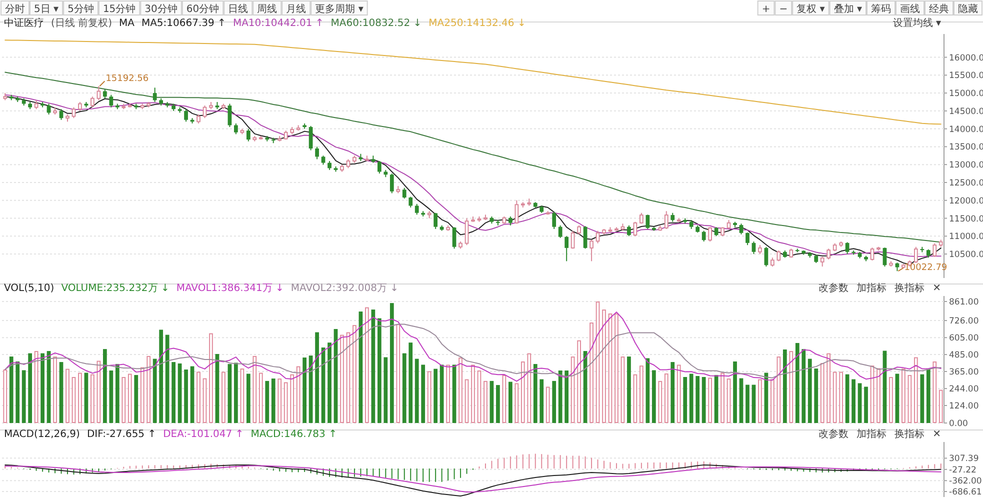 This screenshot has height=500, width=983. What do you see at coordinates (29, 288) in the screenshot?
I see `chart-title: VOL(5,10)` at bounding box center [29, 288].